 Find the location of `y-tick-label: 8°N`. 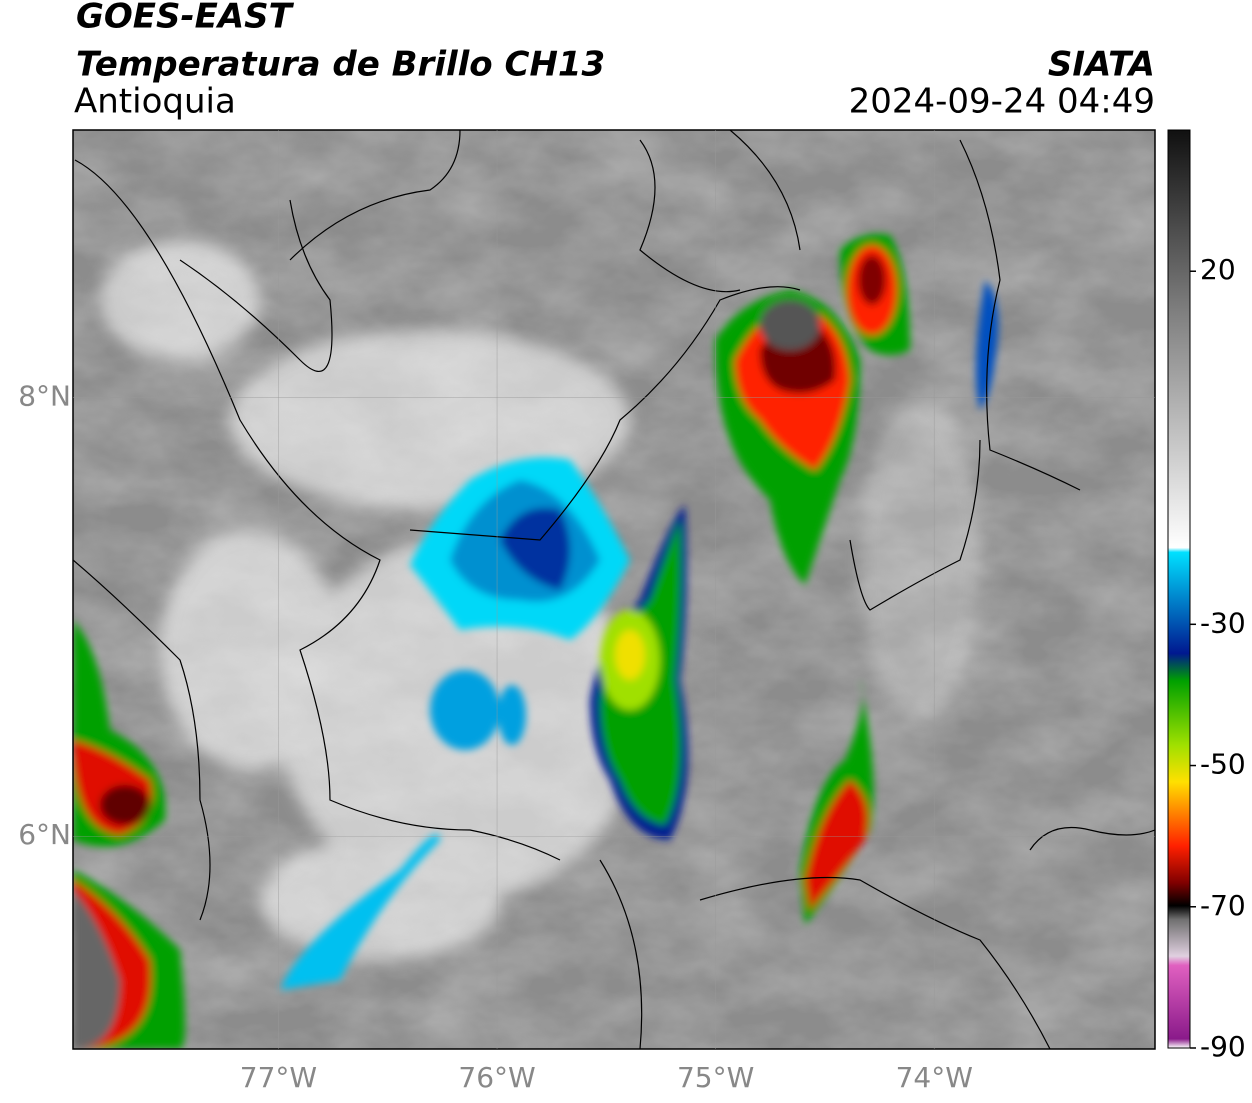

y-tick-label: 8°N is located at coordinates (44, 396).